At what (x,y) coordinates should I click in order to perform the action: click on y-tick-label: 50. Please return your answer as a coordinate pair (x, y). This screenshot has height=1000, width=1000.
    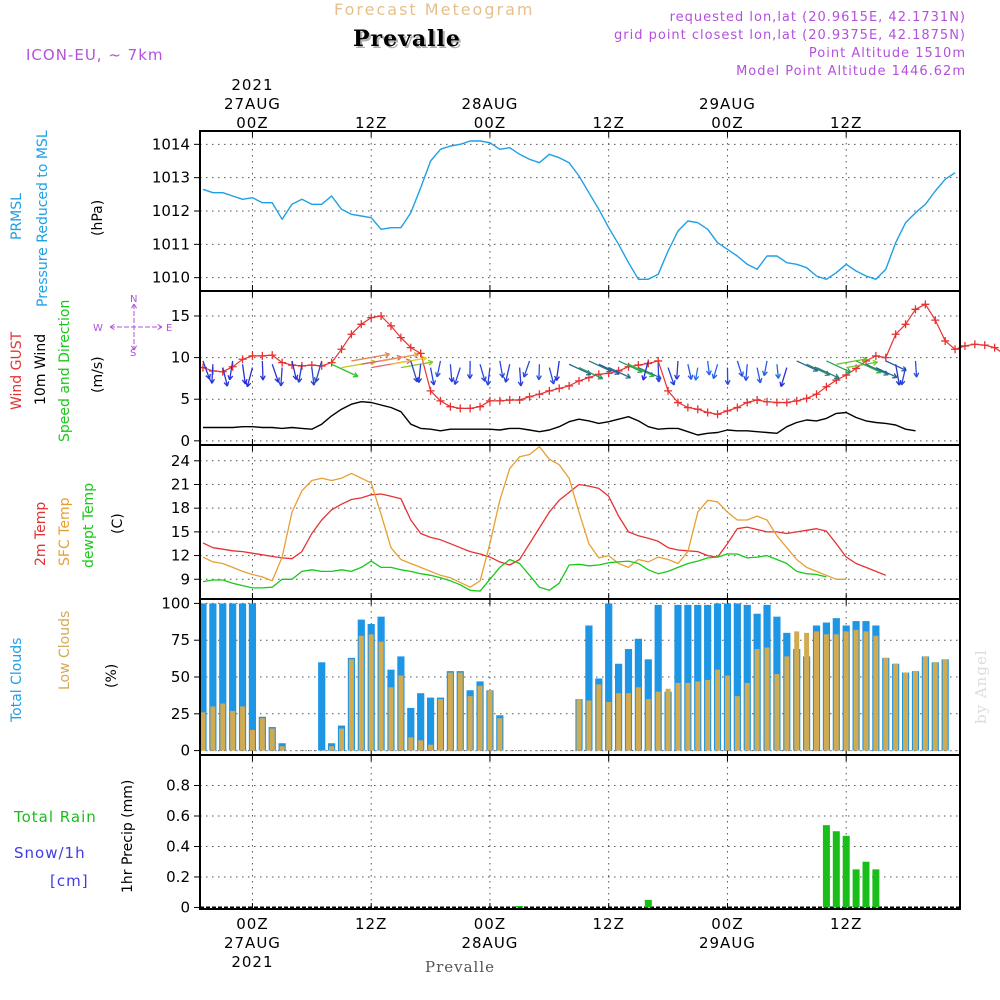
    Looking at the image, I should click on (180, 677).